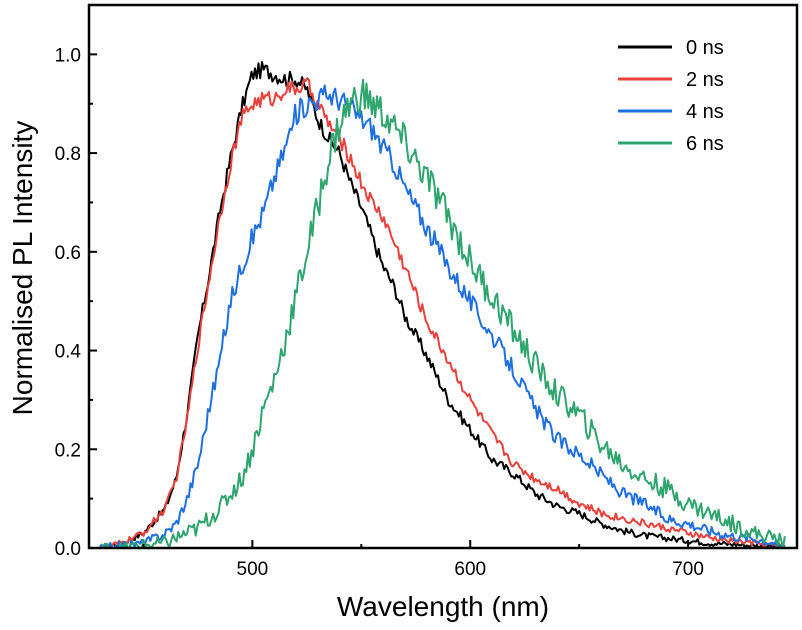 The height and width of the screenshot is (630, 802). I want to click on x-axis-title: Wavelength (nm), so click(443, 606).